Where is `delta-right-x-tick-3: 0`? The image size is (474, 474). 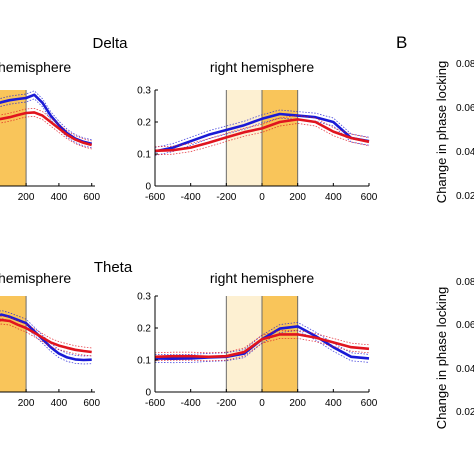
delta-right-x-tick-3: 0 is located at coordinates (262, 197).